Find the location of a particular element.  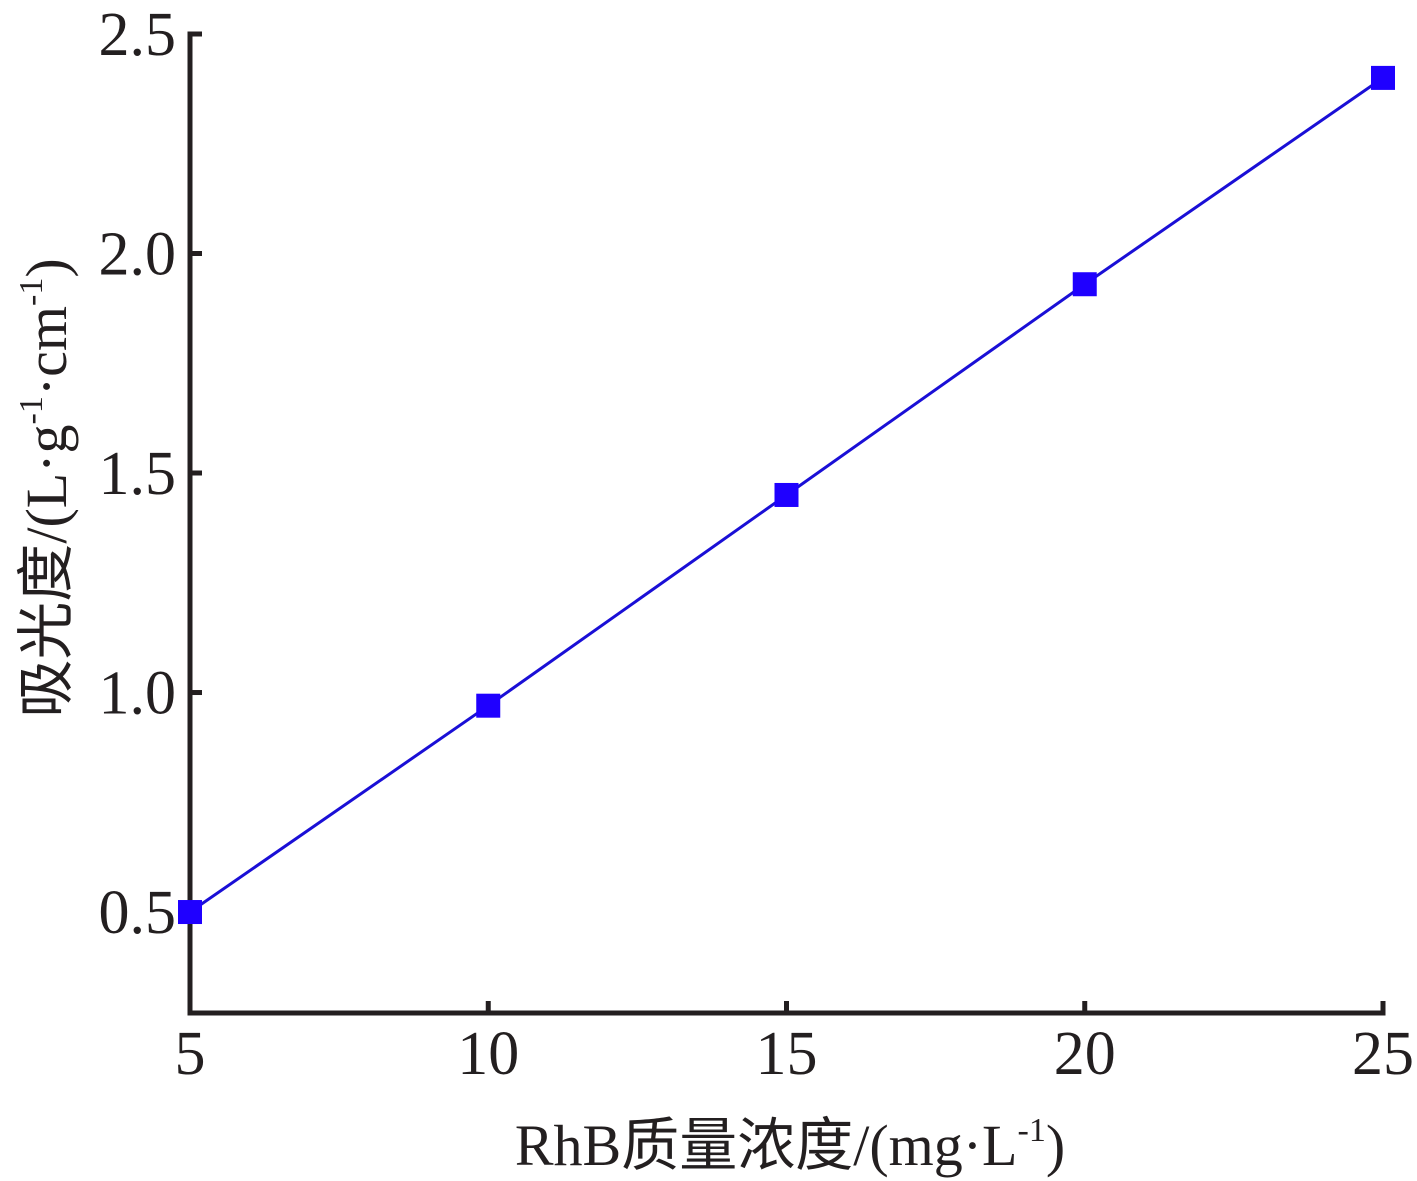

x-tick-label: 20 is located at coordinates (1085, 1054).